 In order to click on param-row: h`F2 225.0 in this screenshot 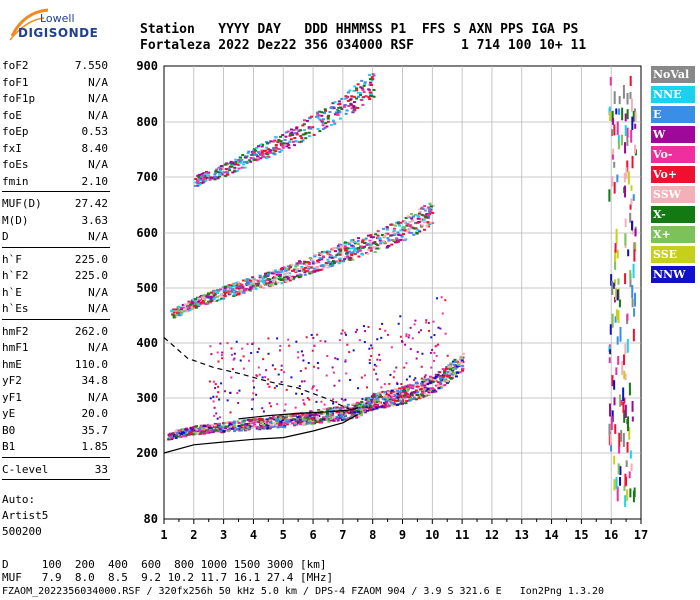, I will do `click(55, 276)`.